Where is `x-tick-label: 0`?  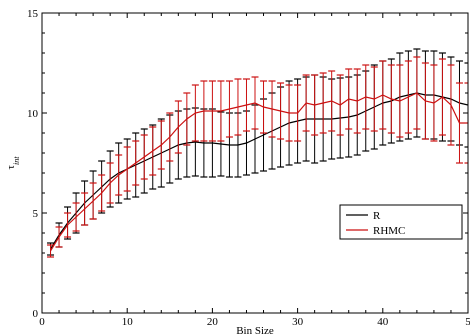
x-tick-label: 0 is located at coordinates (42, 322).